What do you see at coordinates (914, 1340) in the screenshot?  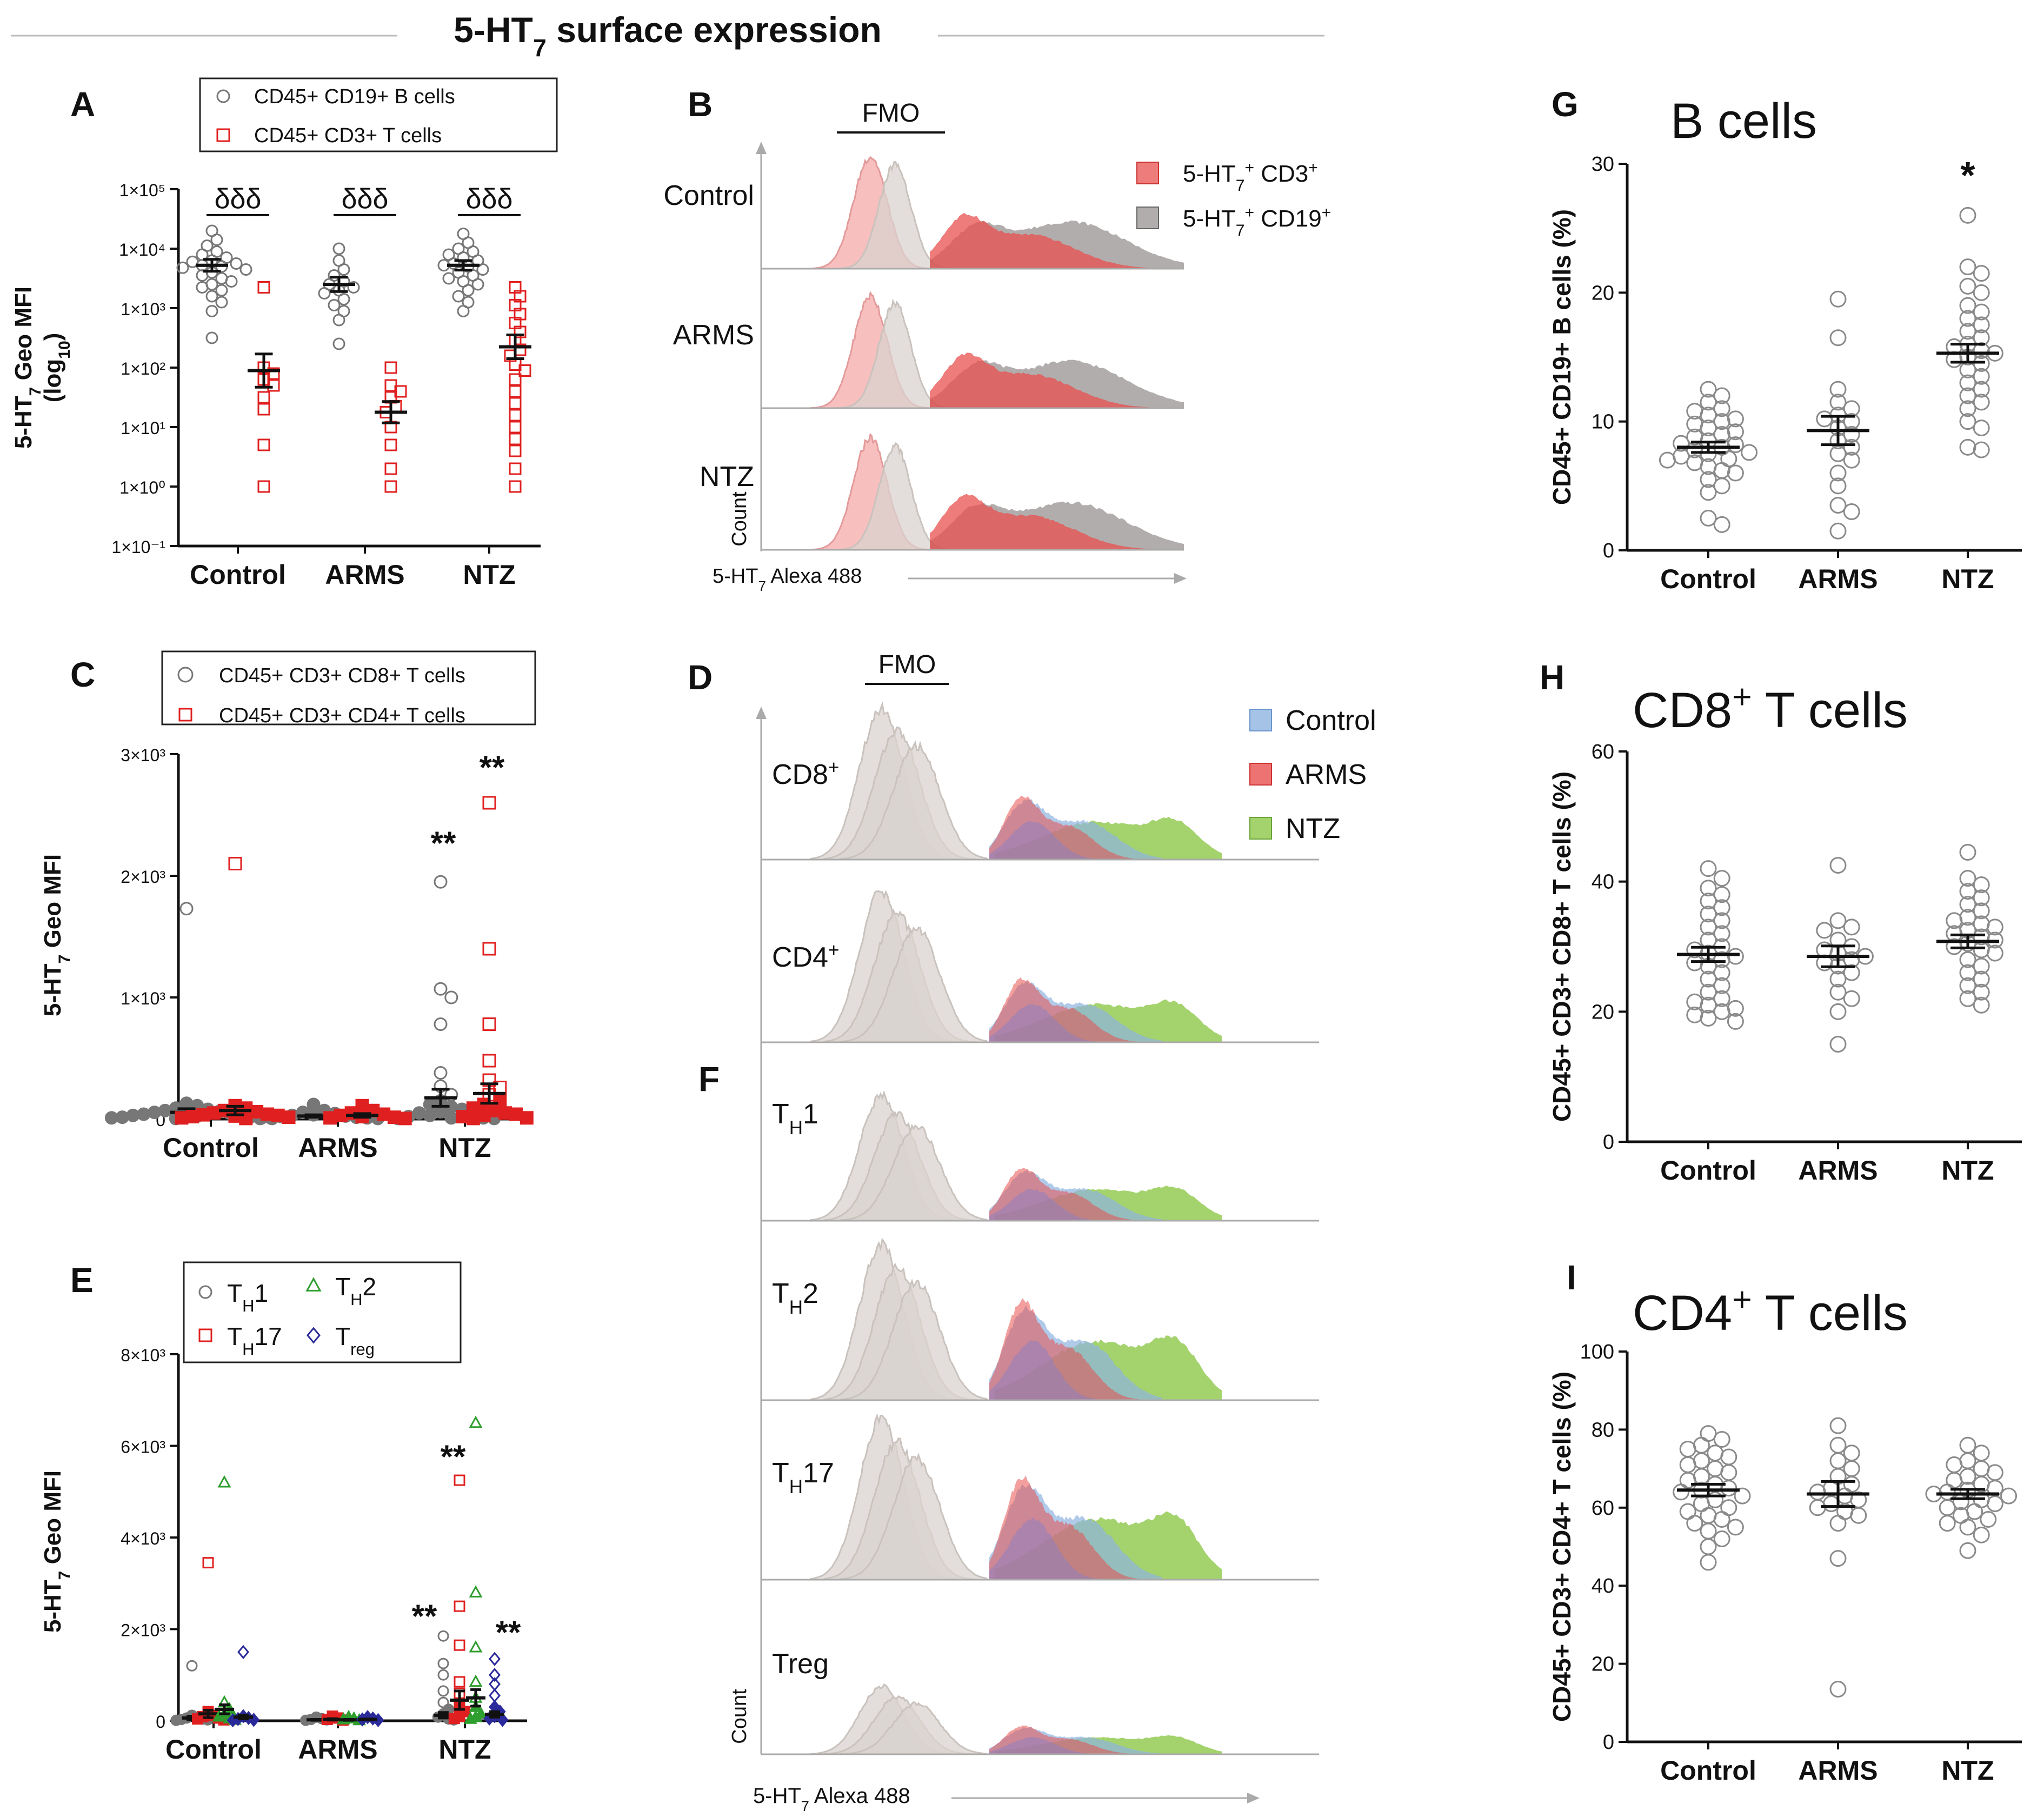 I see `fmo-histogram` at bounding box center [914, 1340].